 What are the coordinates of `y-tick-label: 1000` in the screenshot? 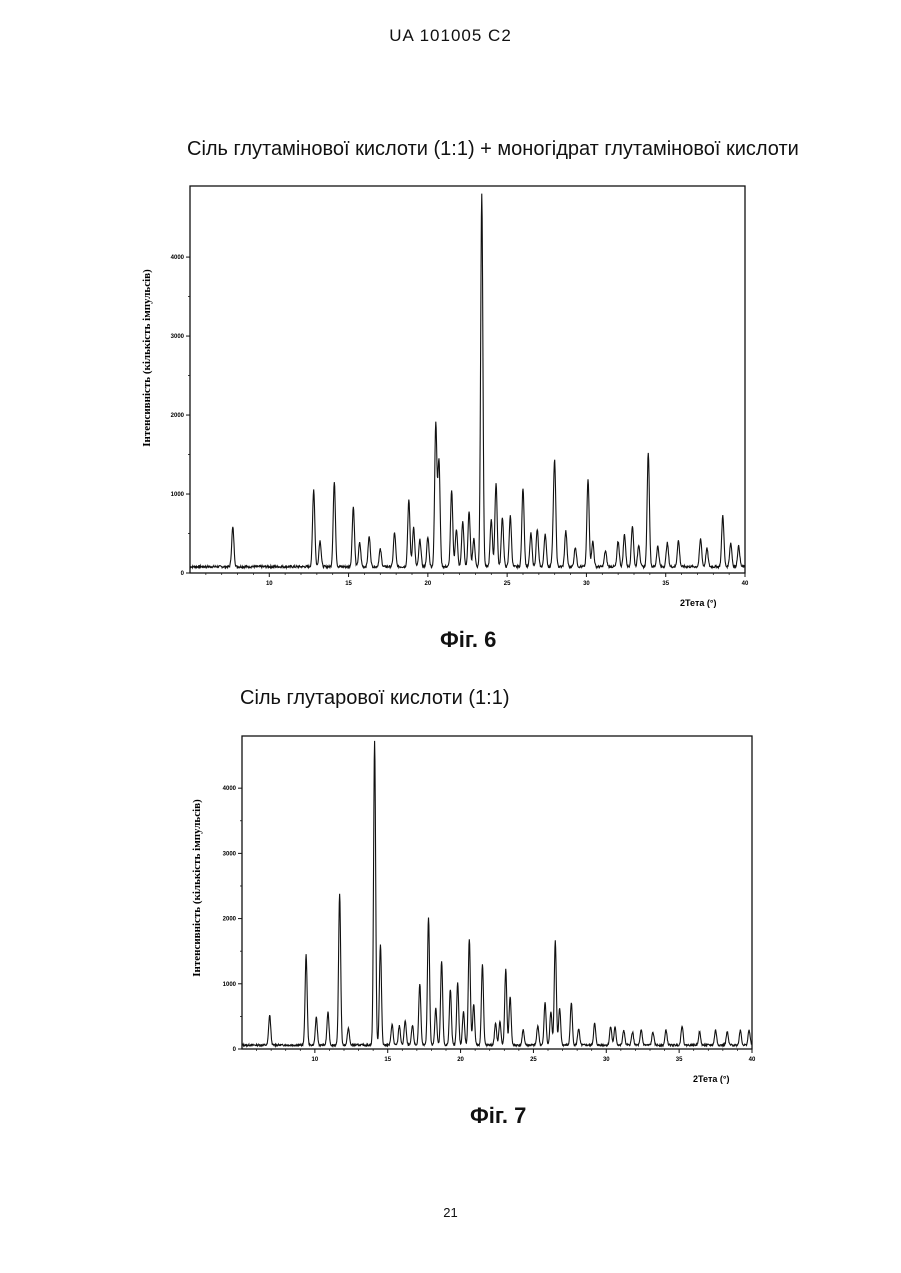 It's located at (178, 495).